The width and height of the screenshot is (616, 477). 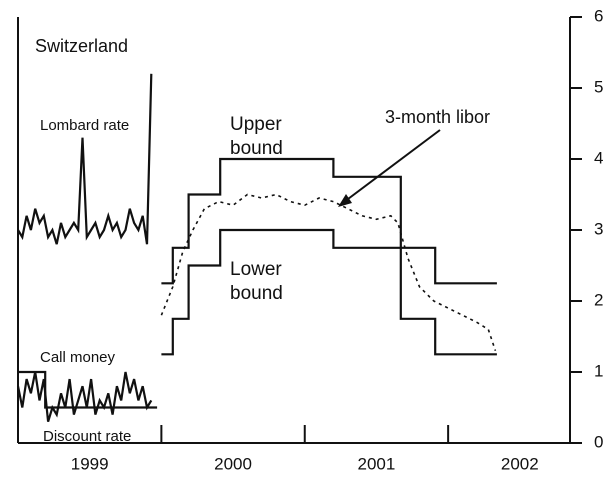 What do you see at coordinates (256, 124) in the screenshot?
I see `annotation: Upper` at bounding box center [256, 124].